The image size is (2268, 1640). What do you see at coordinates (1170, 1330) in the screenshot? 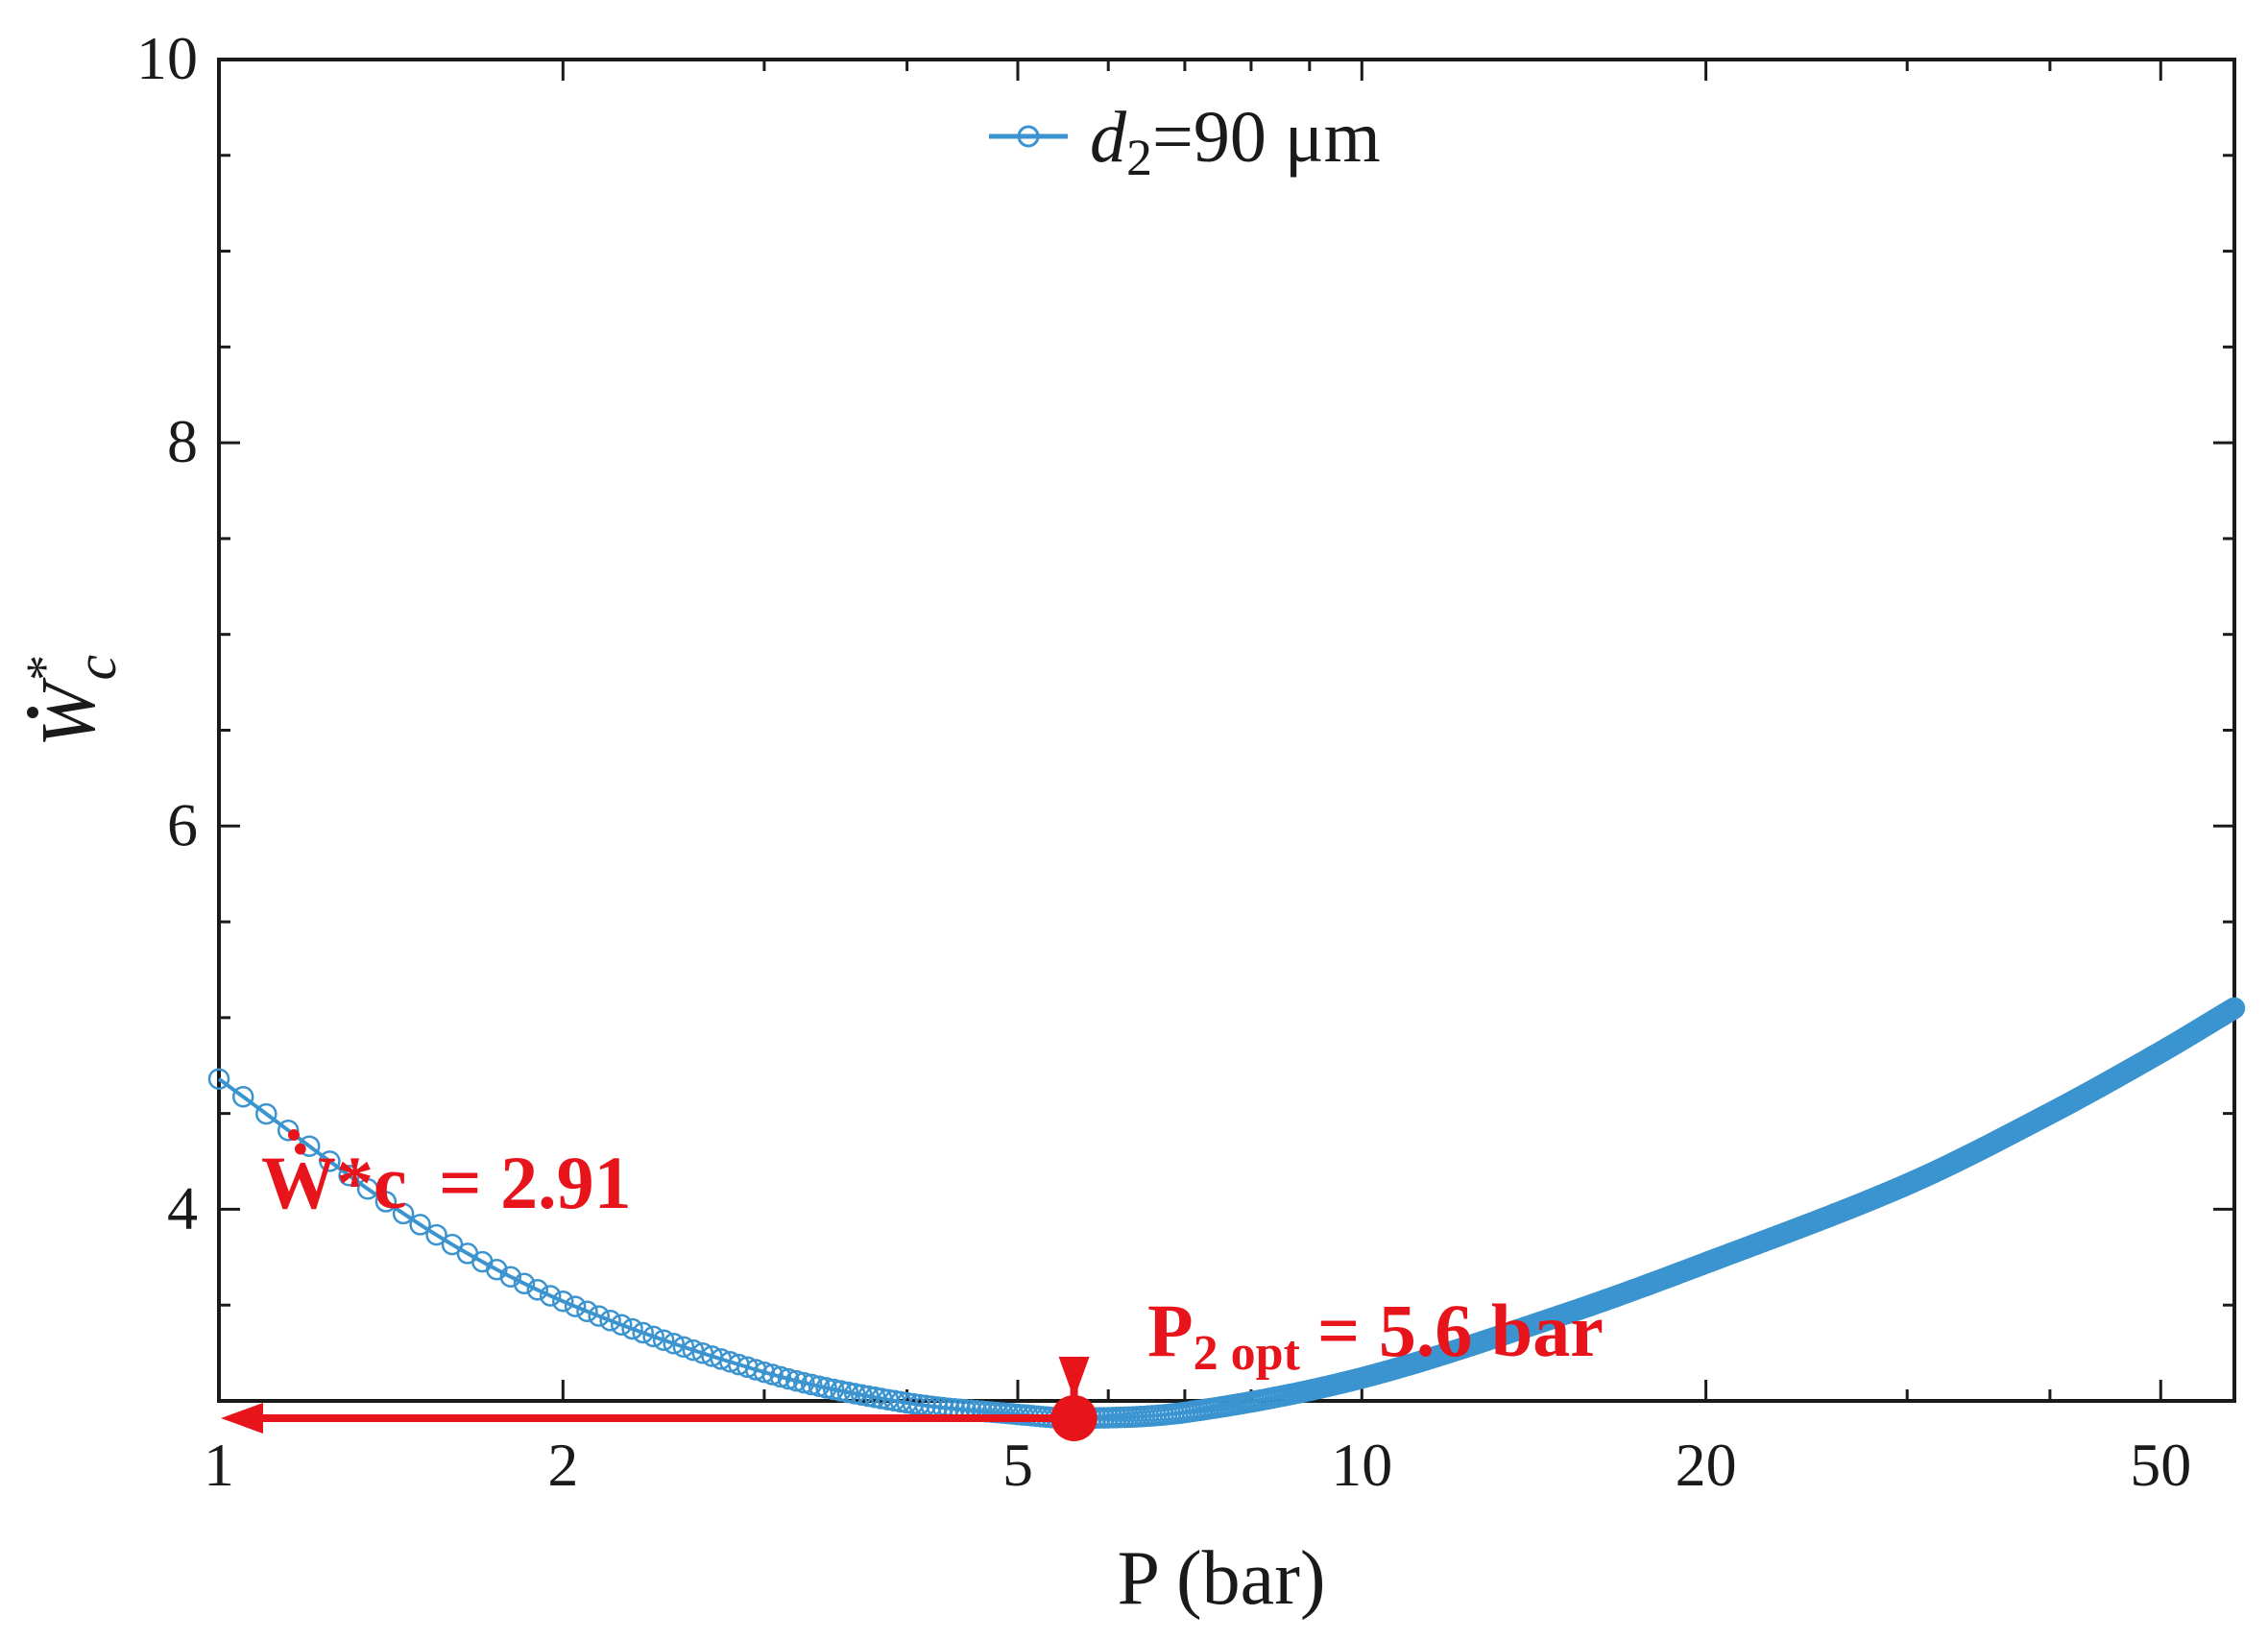
I see `p-optimum-symbol: P` at bounding box center [1170, 1330].